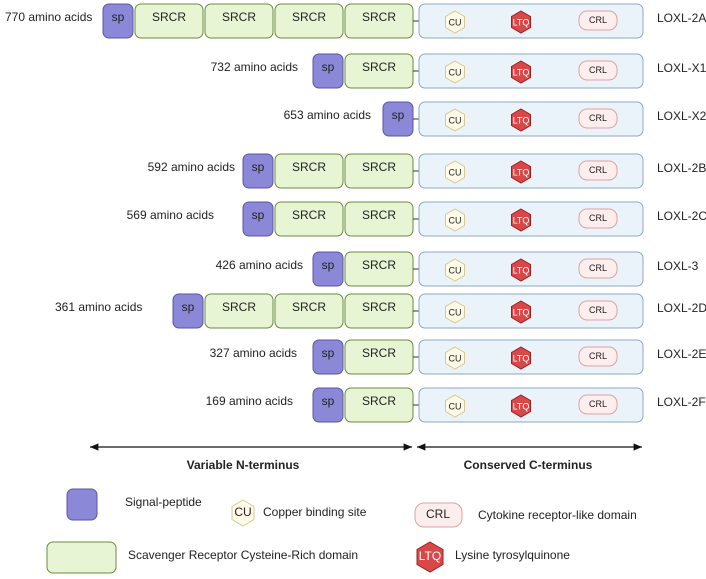 The height and width of the screenshot is (579, 706). Describe the element at coordinates (254, 67) in the screenshot. I see `length-label: 732 amino acids` at that location.